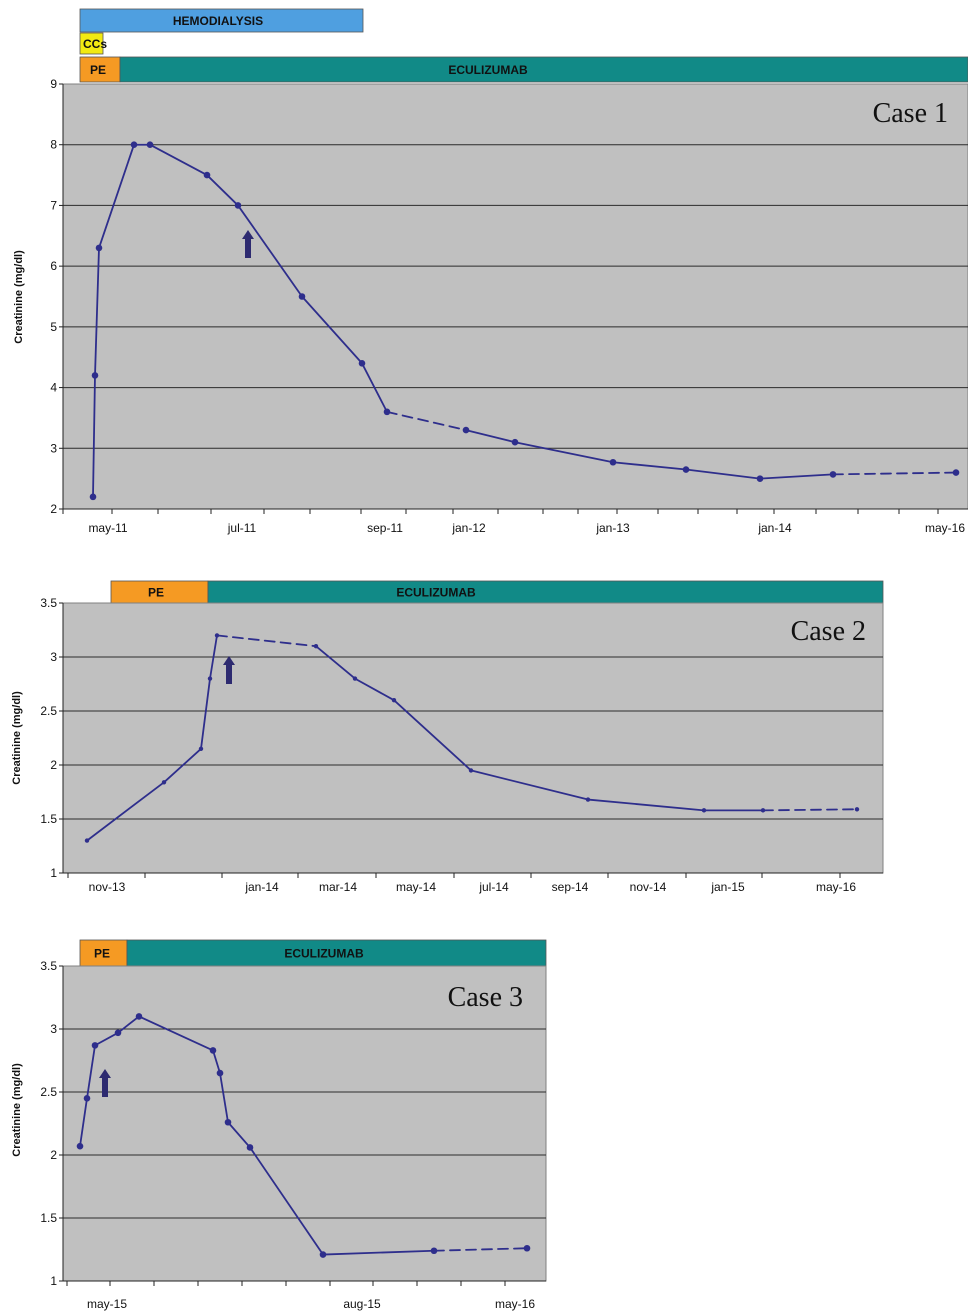 The image size is (968, 1313). Describe the element at coordinates (107, 528) in the screenshot. I see `x-tick-label: may-11` at that location.